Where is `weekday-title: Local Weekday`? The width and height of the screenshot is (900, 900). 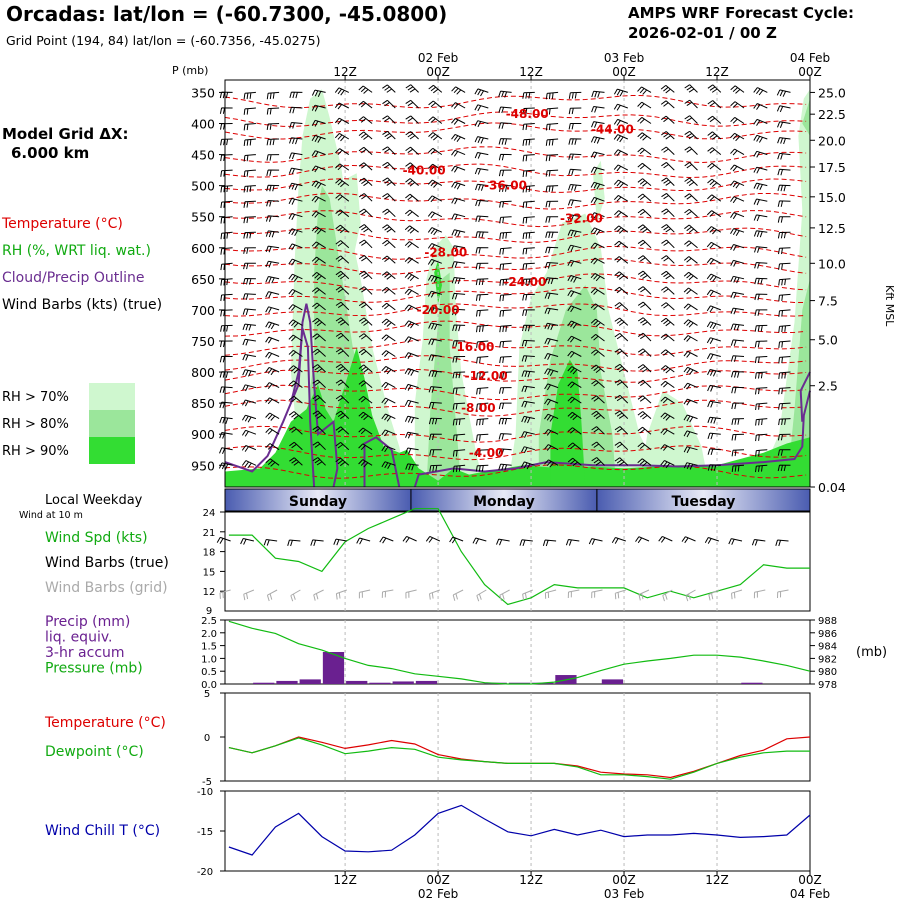
weekday-title: Local Weekday is located at coordinates (94, 500).